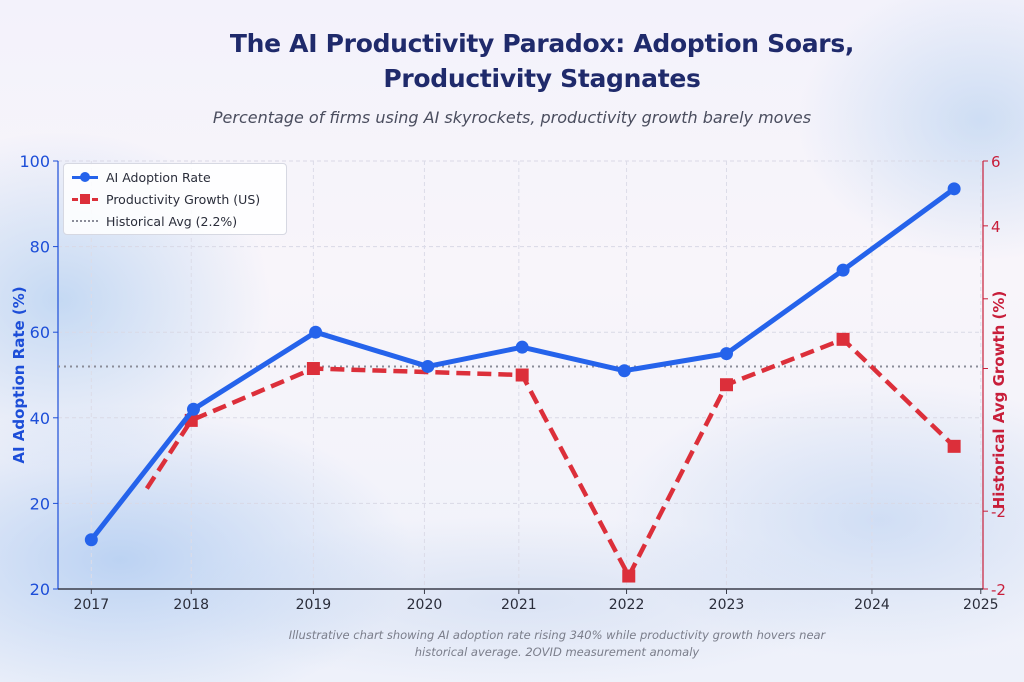  I want to click on x-tick-label: 2017, so click(91, 605).